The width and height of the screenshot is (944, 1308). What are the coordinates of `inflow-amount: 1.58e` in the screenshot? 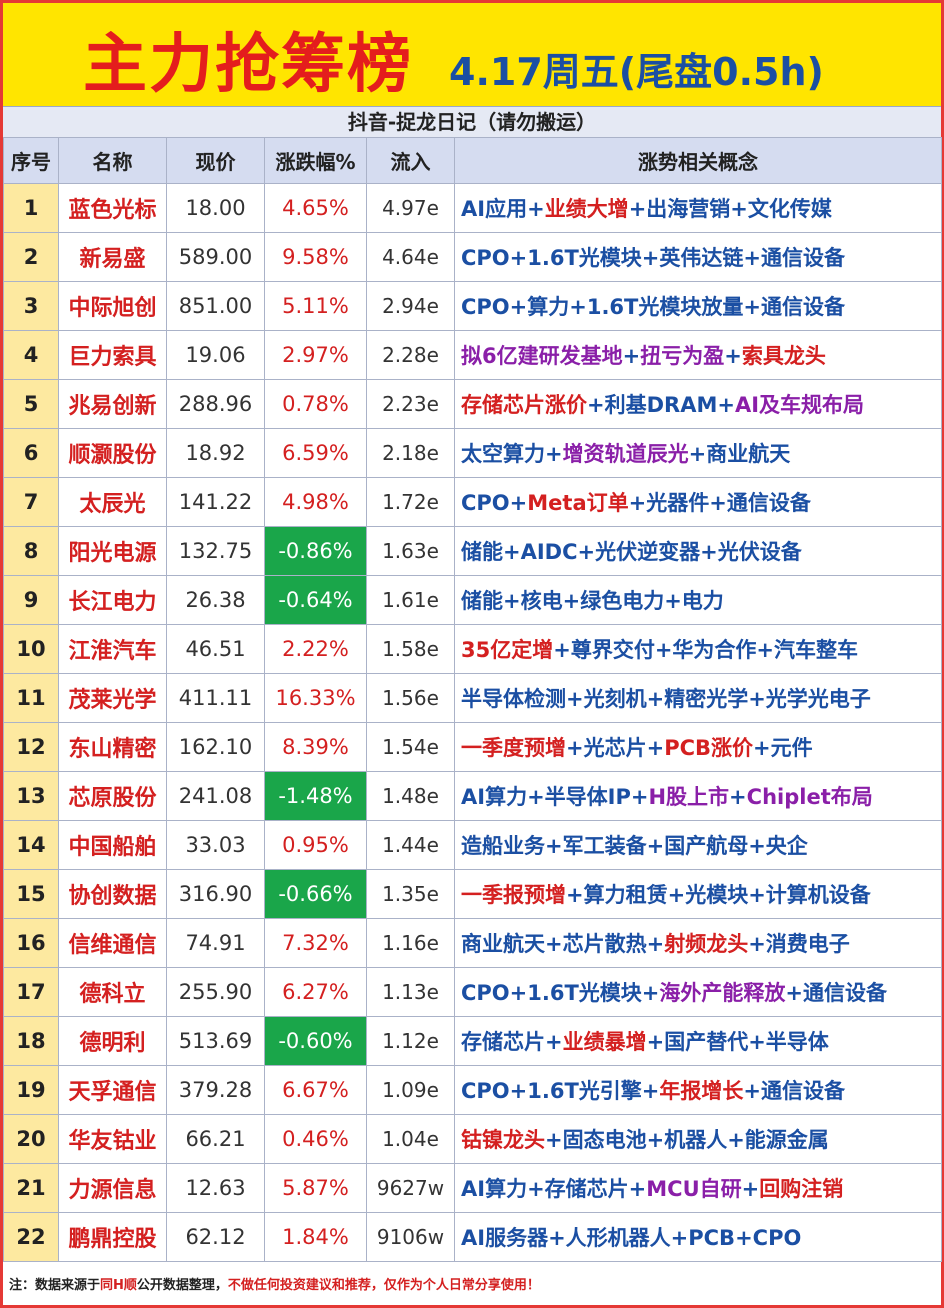 It's located at (410, 649).